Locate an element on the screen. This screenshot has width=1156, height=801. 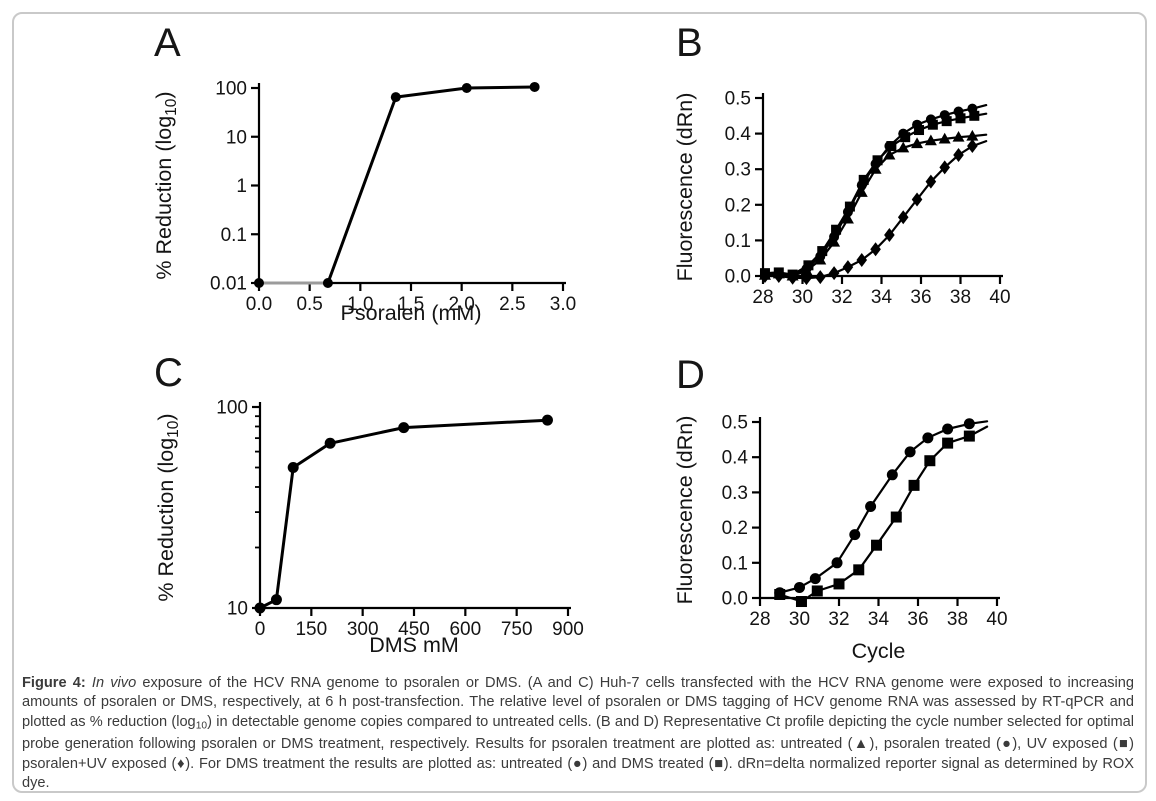
x-tick-label: 32 is located at coordinates (838, 619).